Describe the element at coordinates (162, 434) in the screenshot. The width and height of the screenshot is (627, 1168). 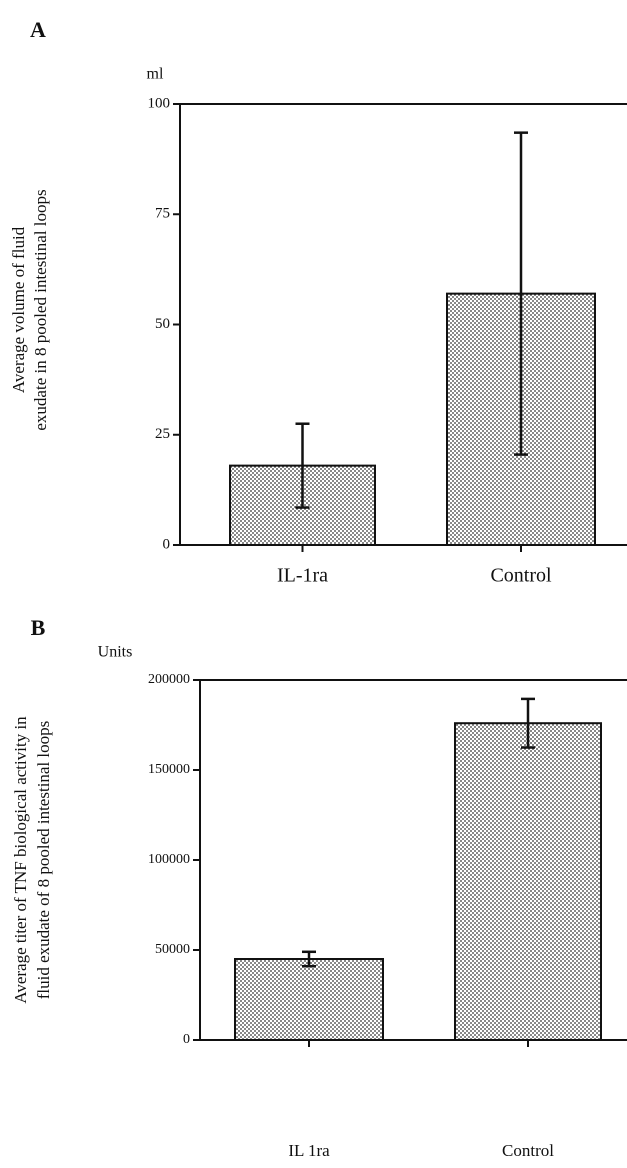
I see `y-tick-label: 25` at that location.